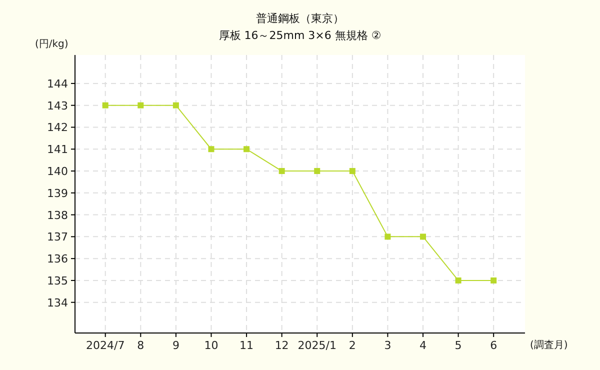 The height and width of the screenshot is (370, 600). What do you see at coordinates (281, 345) in the screenshot?
I see `x-tick-label: 12` at bounding box center [281, 345].